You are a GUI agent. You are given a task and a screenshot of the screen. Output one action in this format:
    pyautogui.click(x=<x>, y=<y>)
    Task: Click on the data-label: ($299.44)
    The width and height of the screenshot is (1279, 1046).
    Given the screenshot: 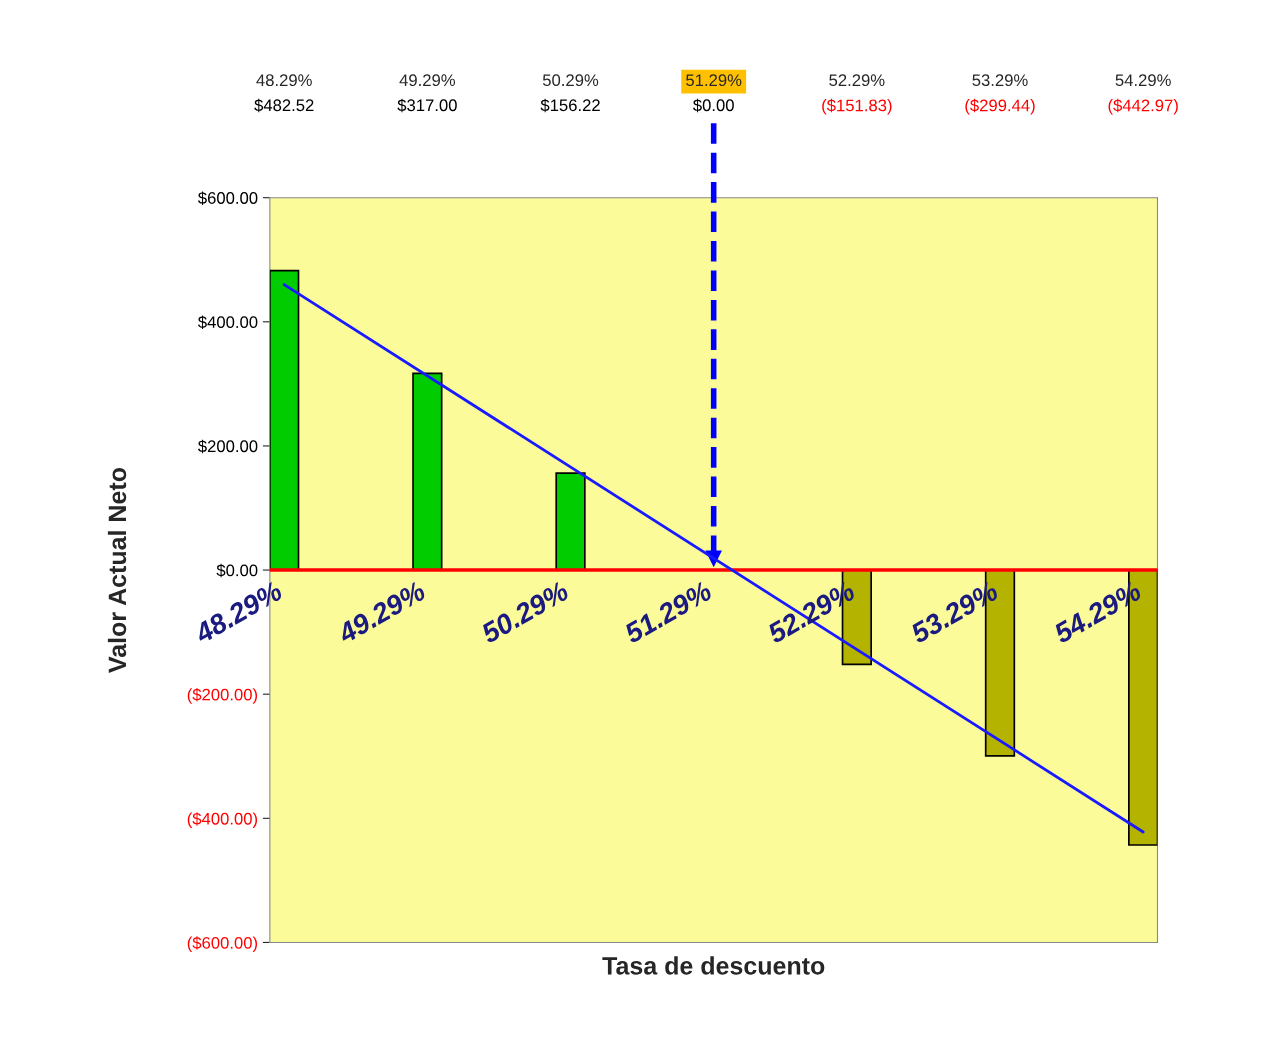 What is the action you would take?
    pyautogui.click(x=1000, y=106)
    